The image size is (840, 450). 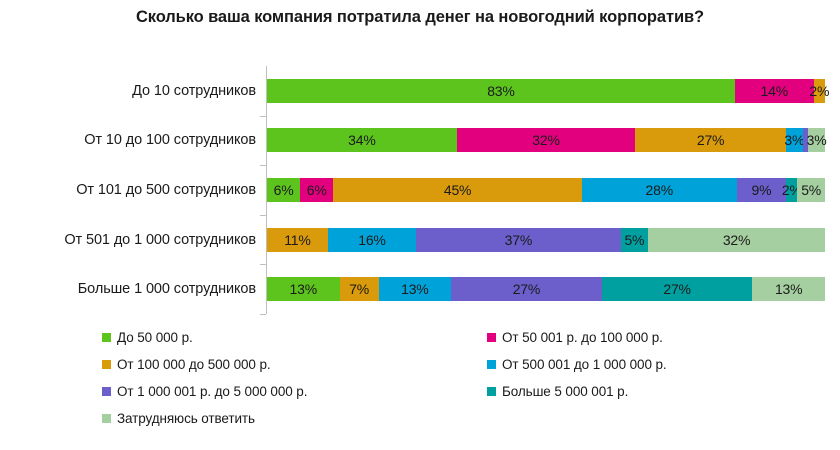 I want to click on bar-segment: 9%, so click(x=761, y=189).